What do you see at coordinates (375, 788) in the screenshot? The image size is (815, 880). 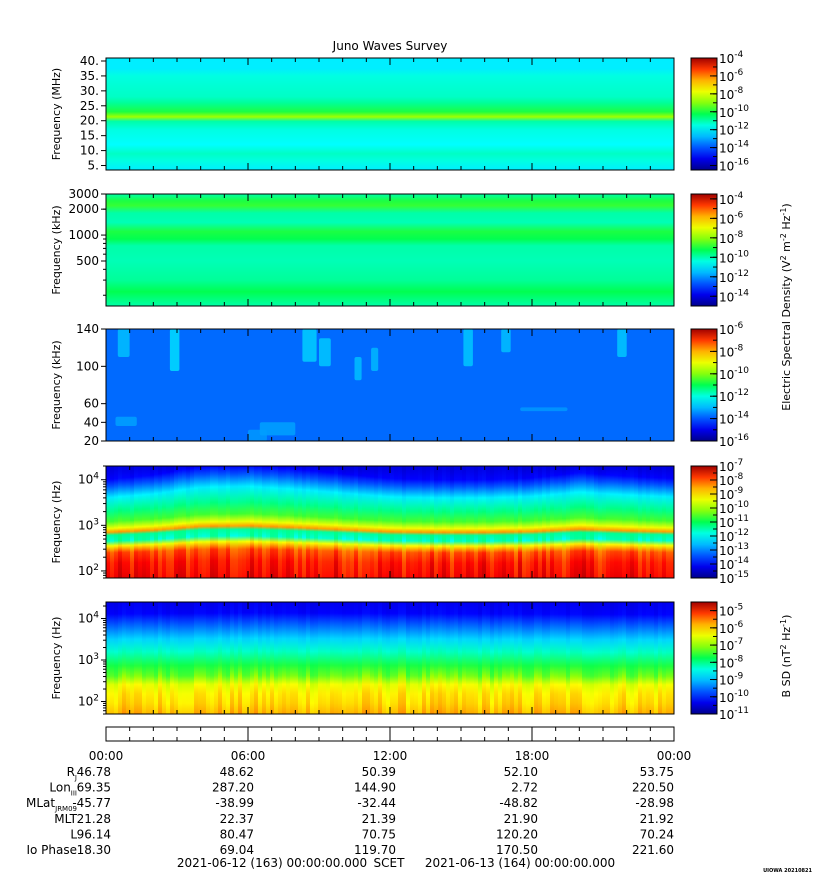 I see `ephemeris-value: 144.90` at bounding box center [375, 788].